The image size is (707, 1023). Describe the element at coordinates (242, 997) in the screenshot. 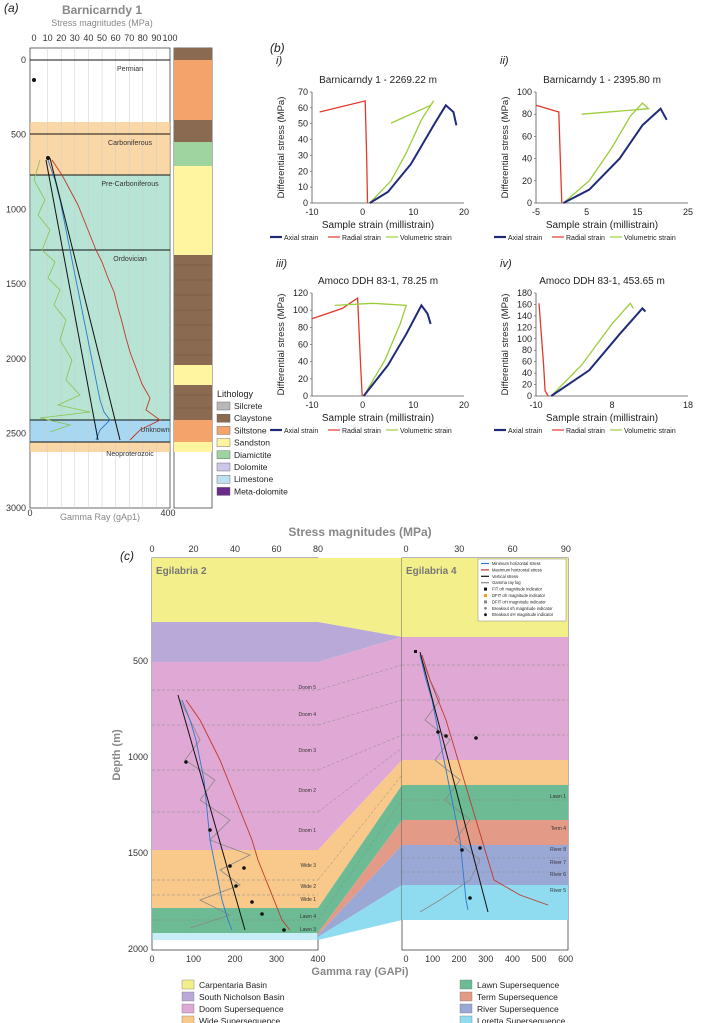

I see `legend-label: South Nicholson Basin` at that location.